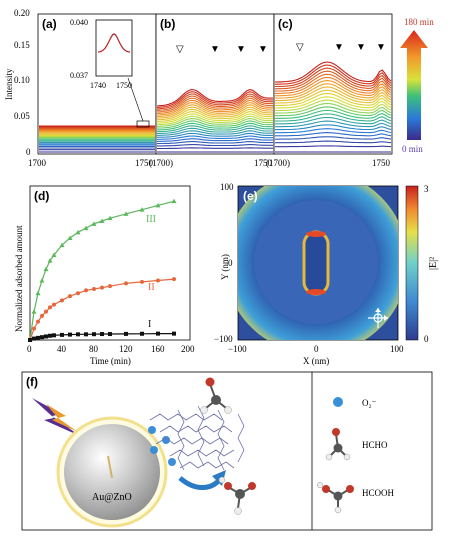 This screenshot has height=537, width=451. What do you see at coordinates (149, 324) in the screenshot?
I see `curve-label-i: I` at bounding box center [149, 324].